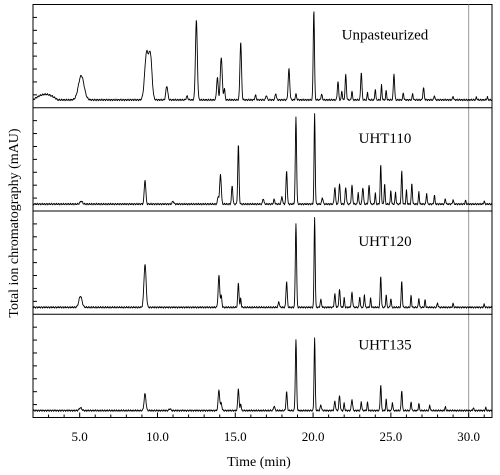 The width and height of the screenshot is (500, 475). I want to click on x-tick-label: 30.0, so click(468, 436).